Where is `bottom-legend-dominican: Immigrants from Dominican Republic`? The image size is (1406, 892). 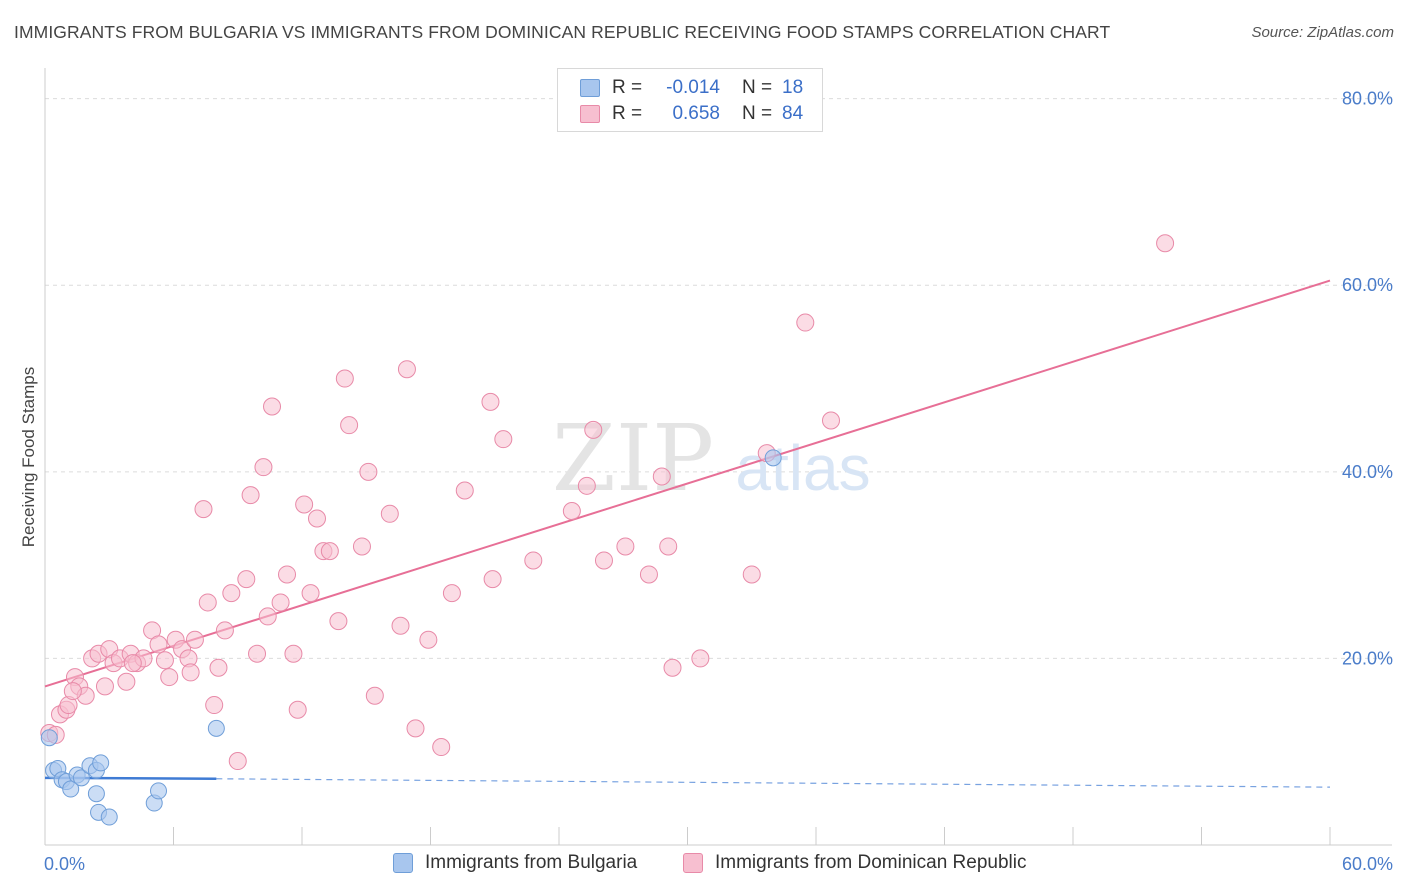
bottom-legend-dominican: Immigrants from Dominican Republic is located at coordinates (855, 863).